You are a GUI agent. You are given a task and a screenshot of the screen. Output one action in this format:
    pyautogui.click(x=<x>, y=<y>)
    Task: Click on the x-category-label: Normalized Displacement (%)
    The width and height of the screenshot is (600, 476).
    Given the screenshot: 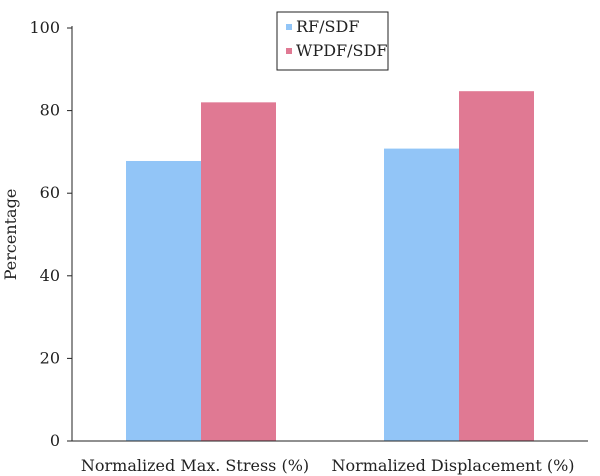 What is the action you would take?
    pyautogui.click(x=452, y=465)
    